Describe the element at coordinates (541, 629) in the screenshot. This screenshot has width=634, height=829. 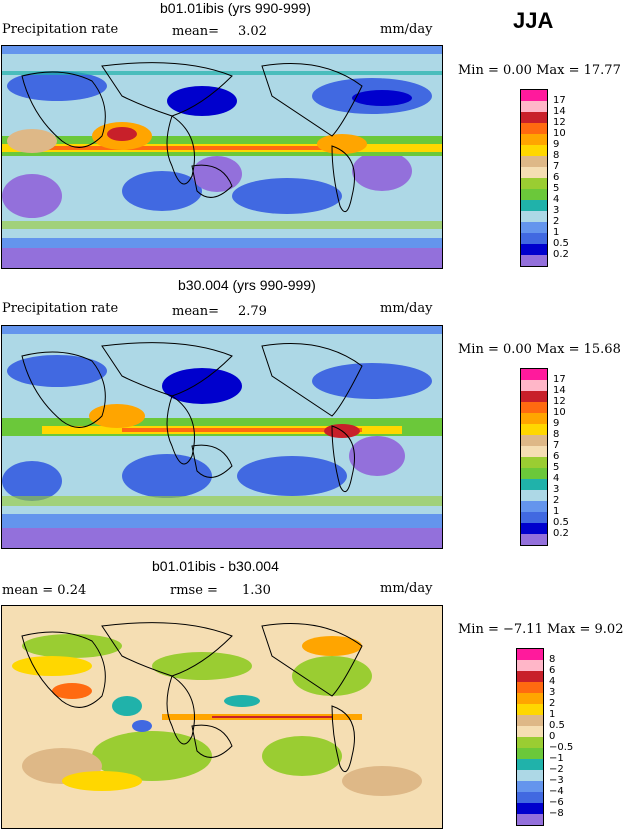
I see `min-max-readout: Min = −7.11 Max = 9.02` at that location.